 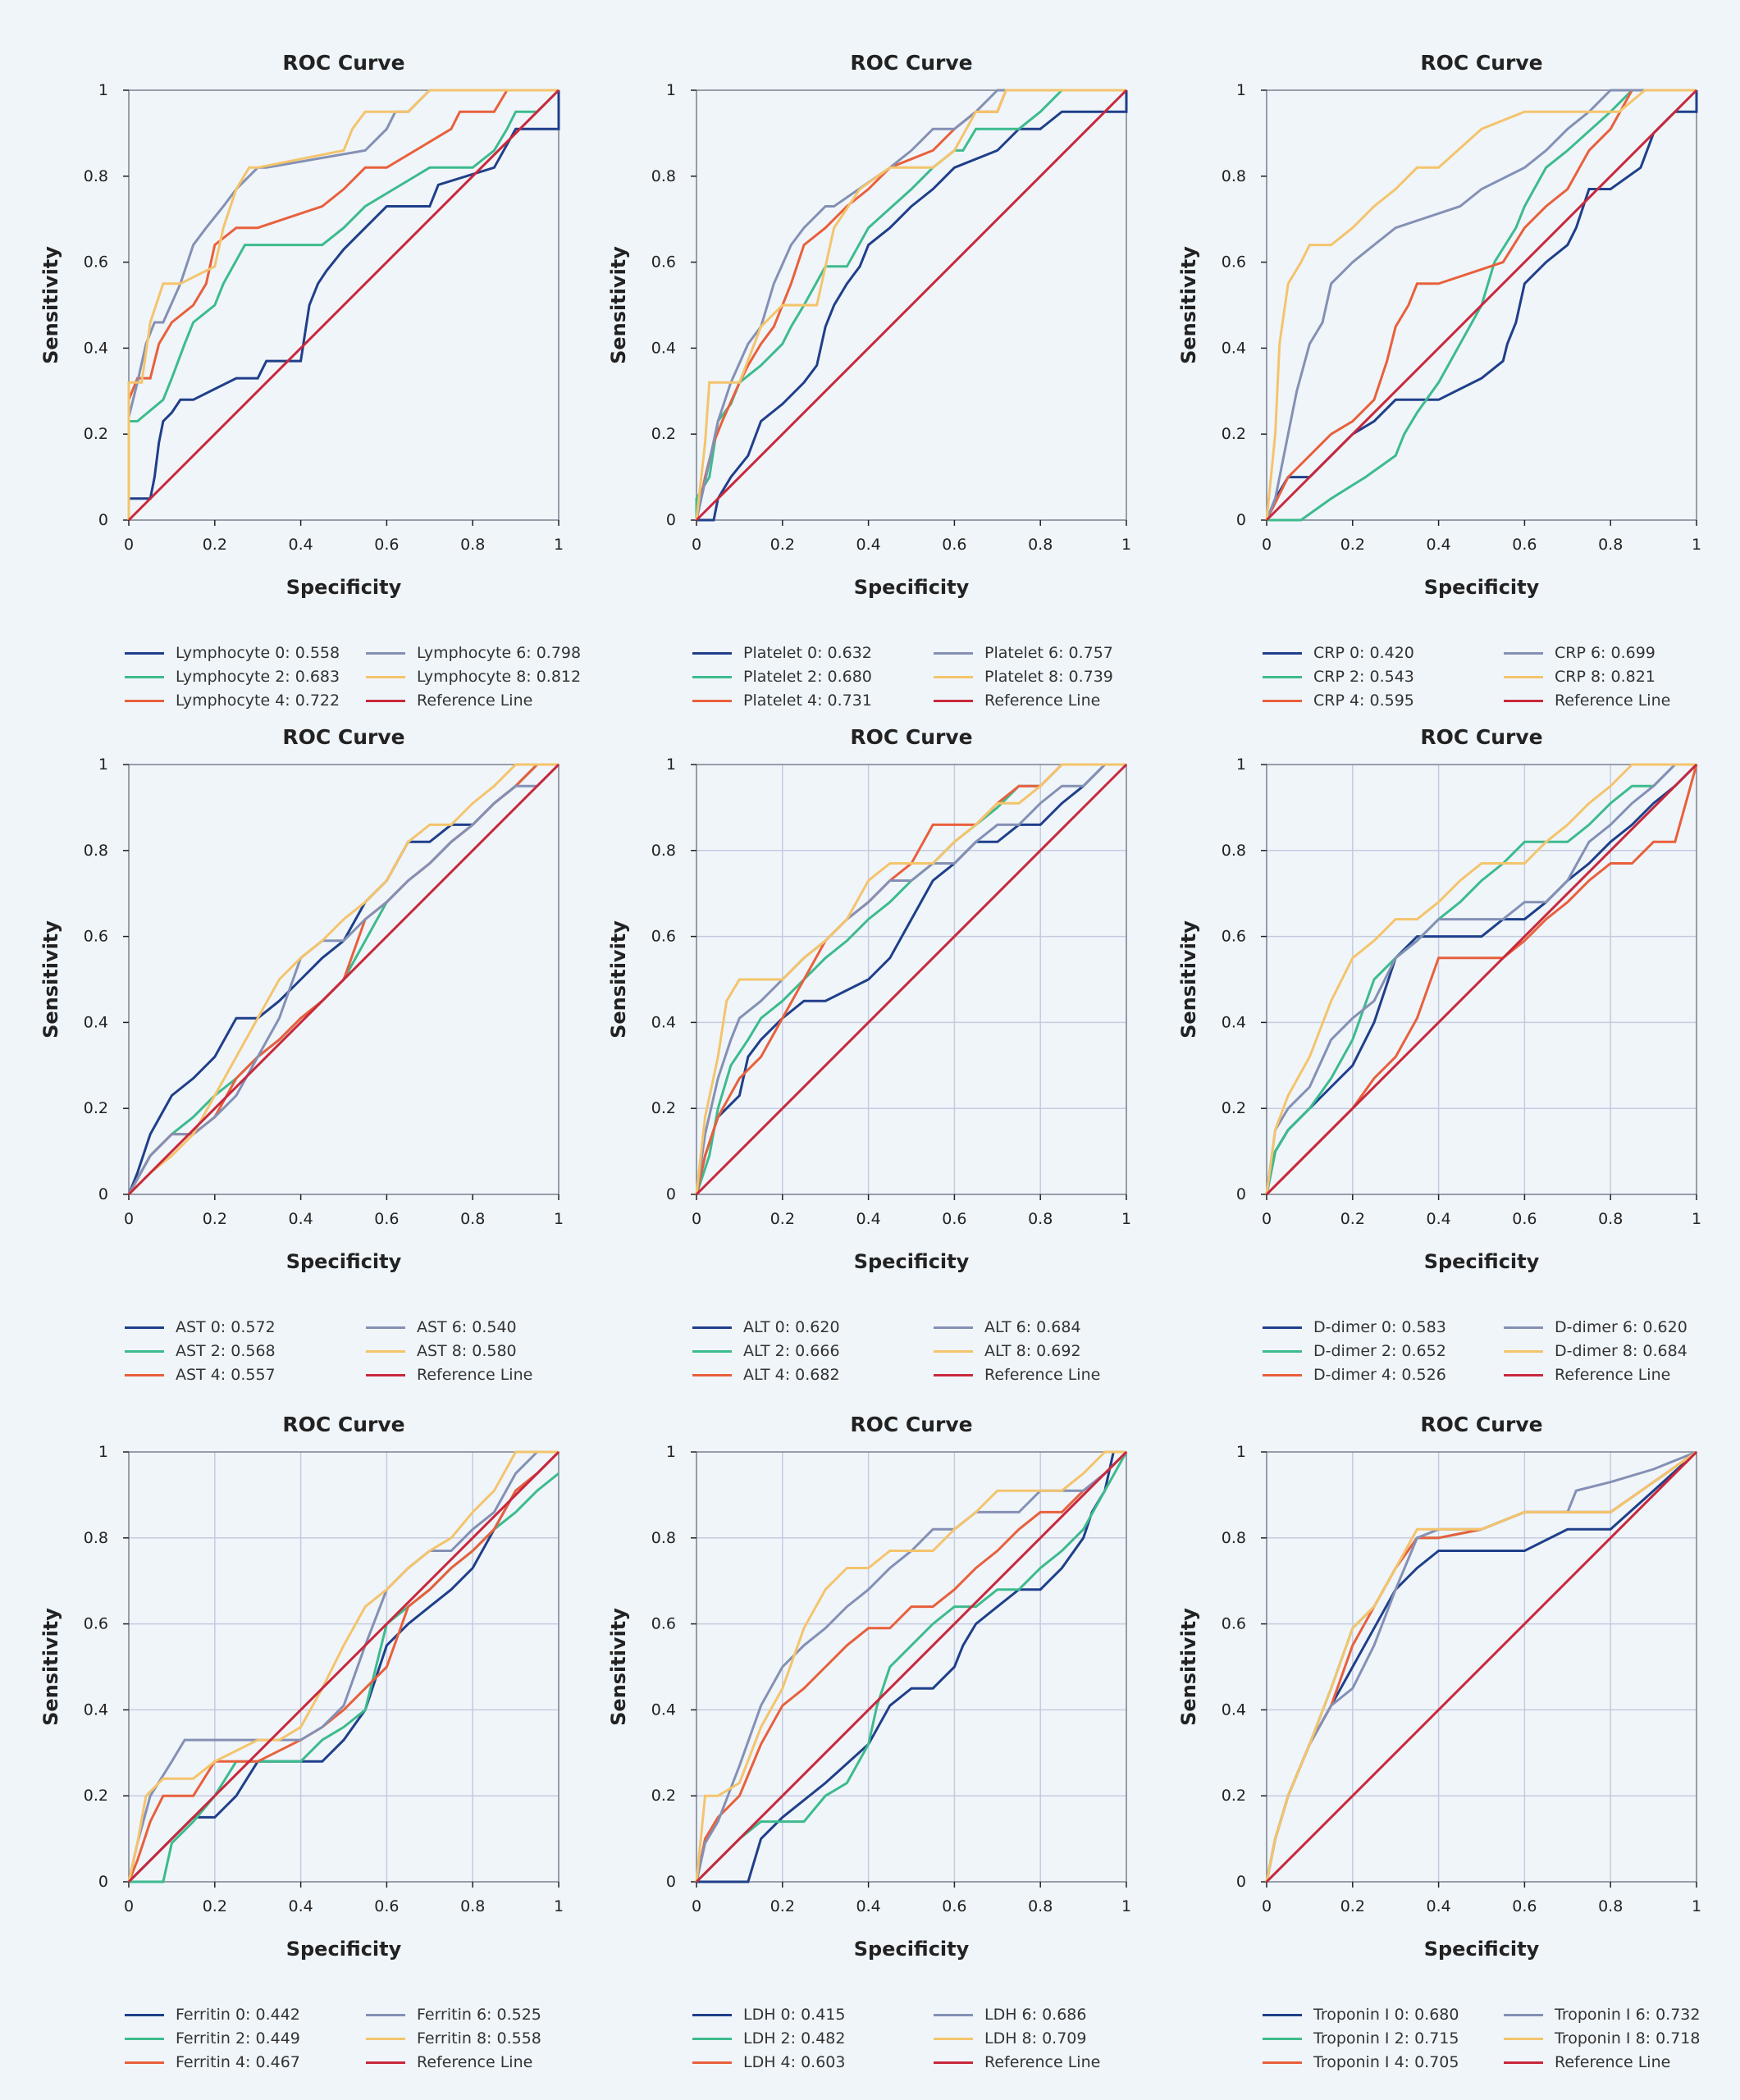 What do you see at coordinates (238, 2062) in the screenshot?
I see `legend-label: Ferritin 4: 0.467` at bounding box center [238, 2062].